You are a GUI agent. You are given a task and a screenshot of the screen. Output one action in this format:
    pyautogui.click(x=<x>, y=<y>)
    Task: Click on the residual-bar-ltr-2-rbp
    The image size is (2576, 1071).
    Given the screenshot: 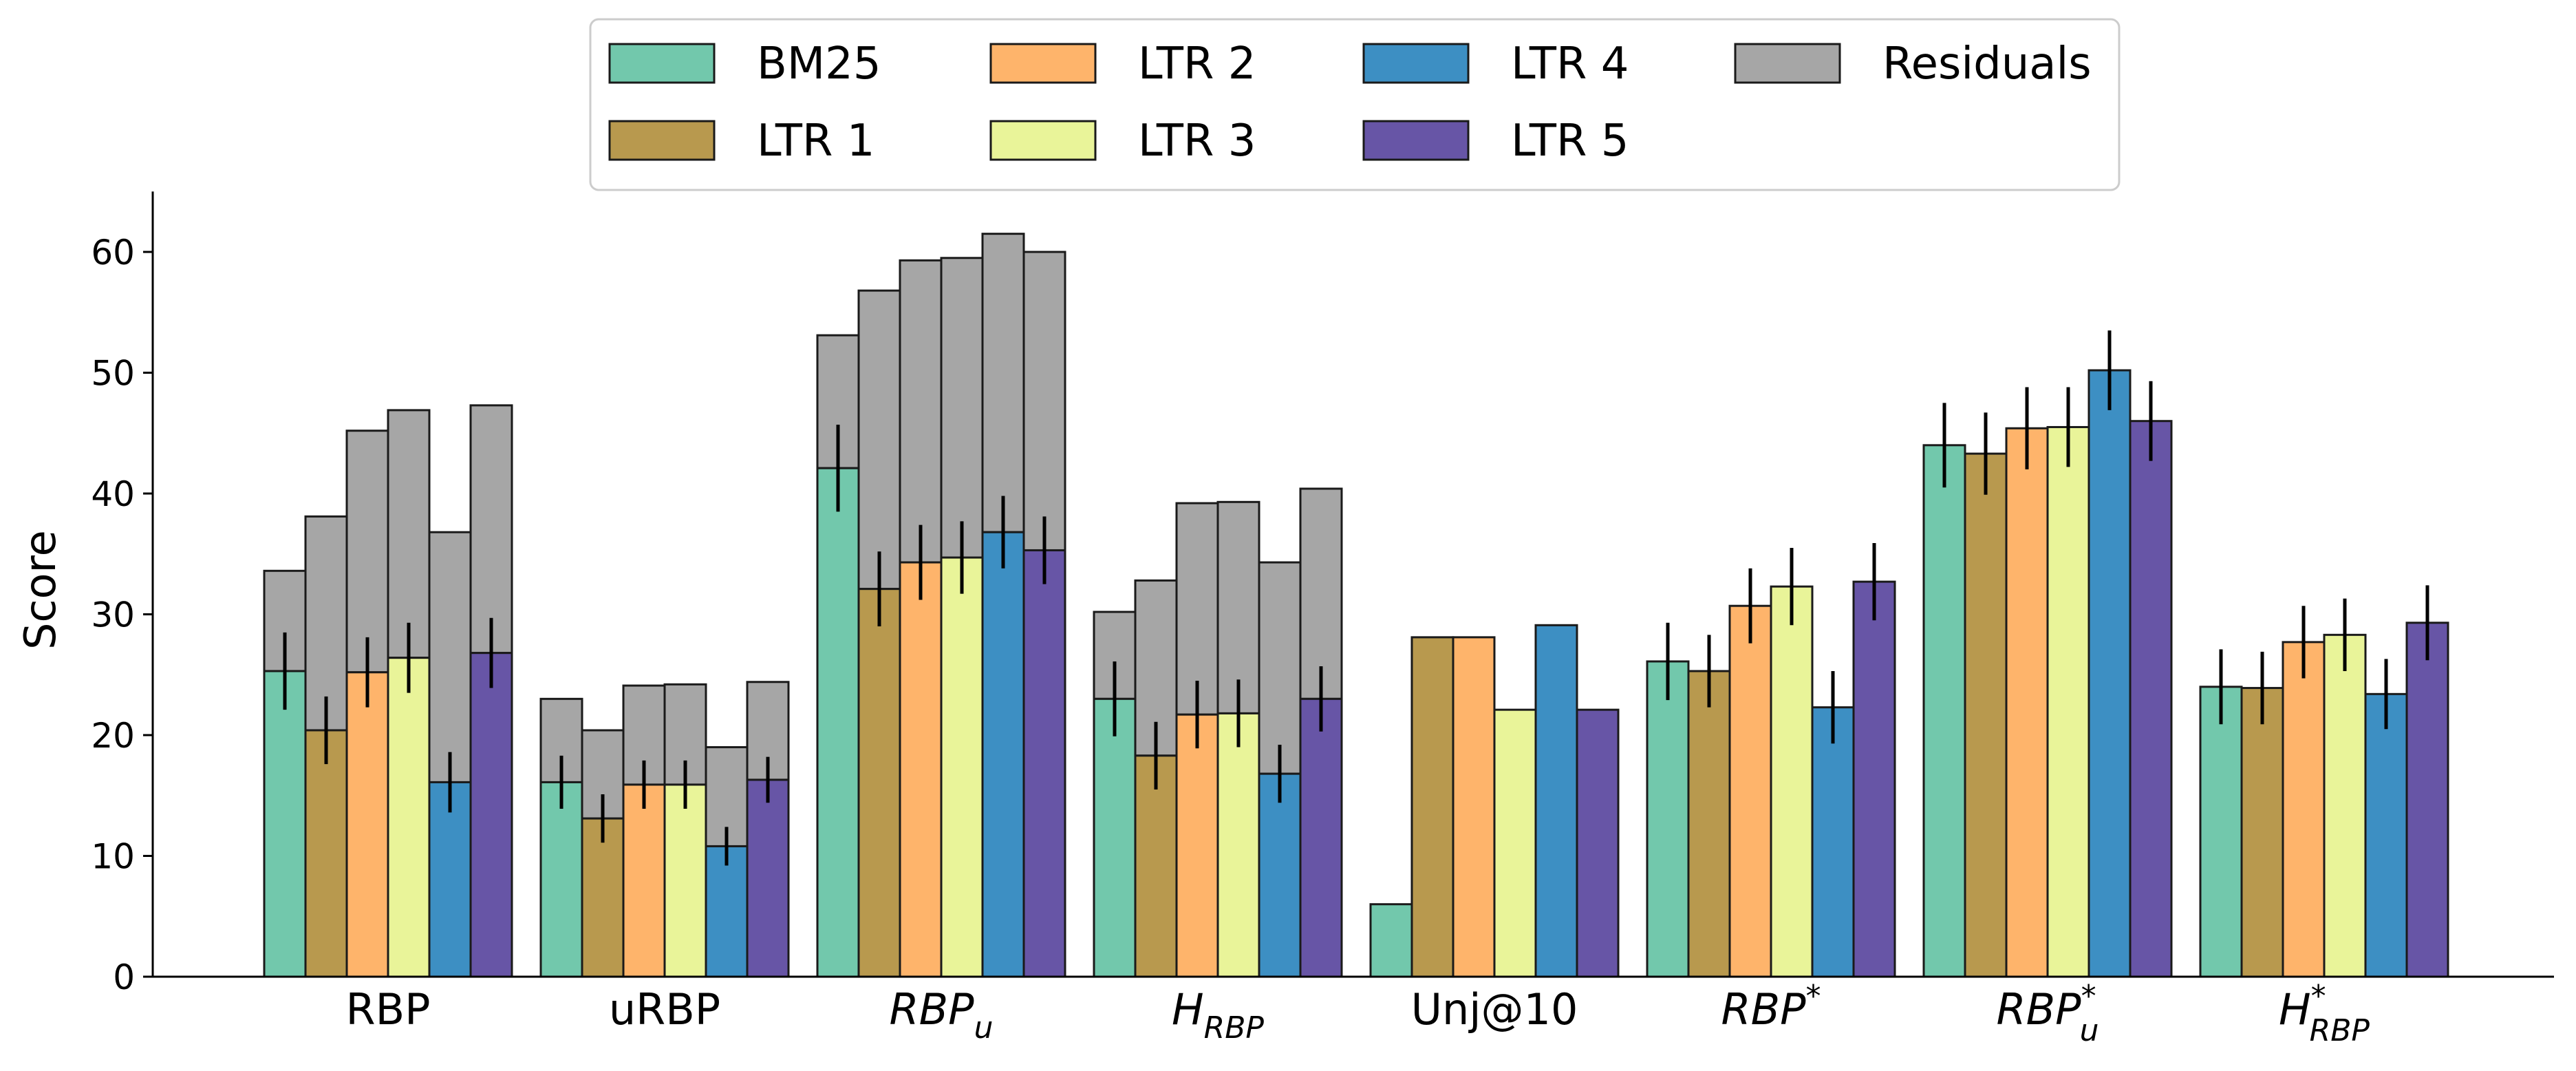 What is the action you would take?
    pyautogui.click(x=367, y=552)
    